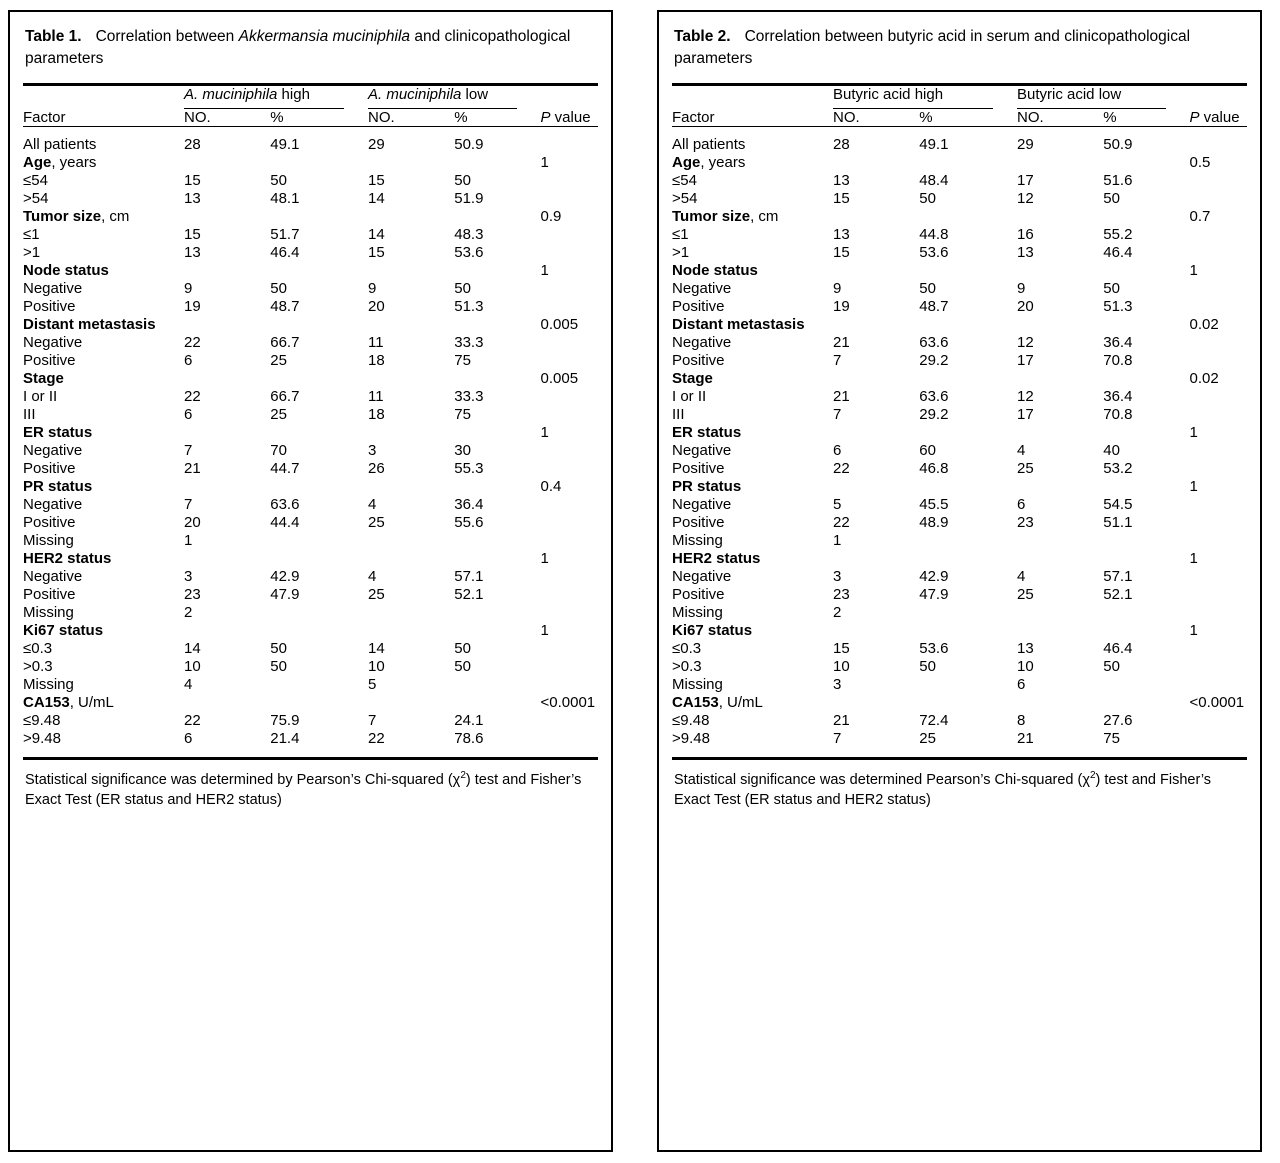  I want to click on table-row: ≤1 13 44.8 16 55.2, so click(959, 235).